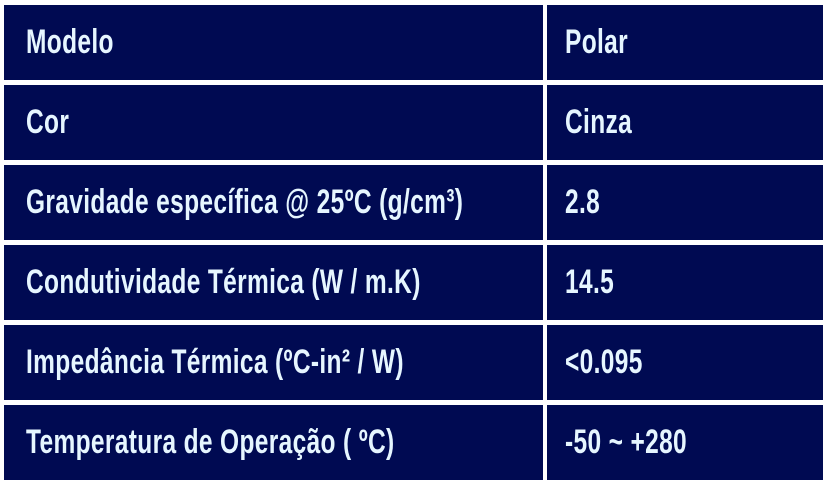  I want to click on row-label: Cor, so click(48, 122).